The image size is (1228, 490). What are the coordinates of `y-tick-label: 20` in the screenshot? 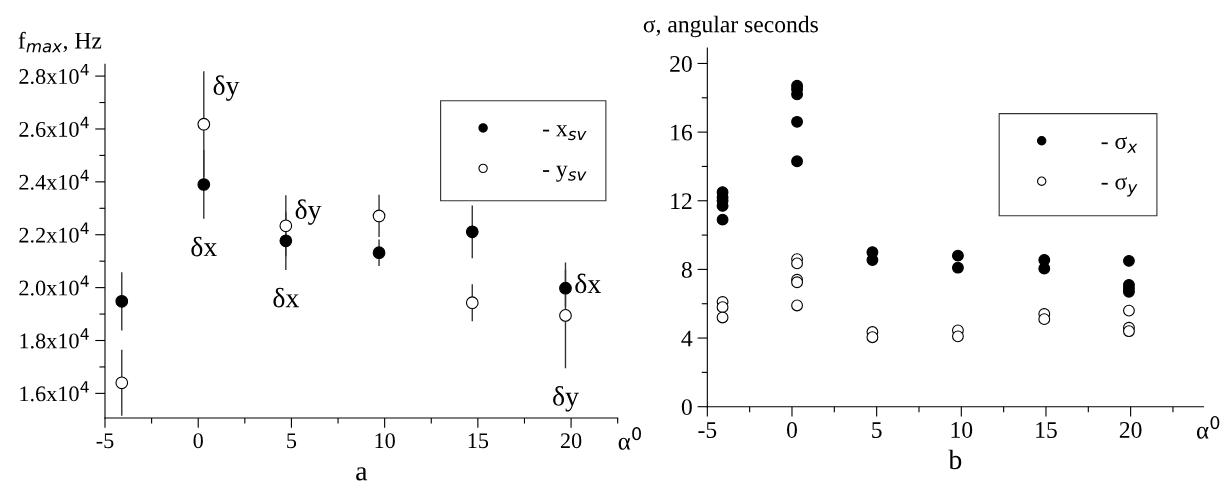 It's located at (681, 63).